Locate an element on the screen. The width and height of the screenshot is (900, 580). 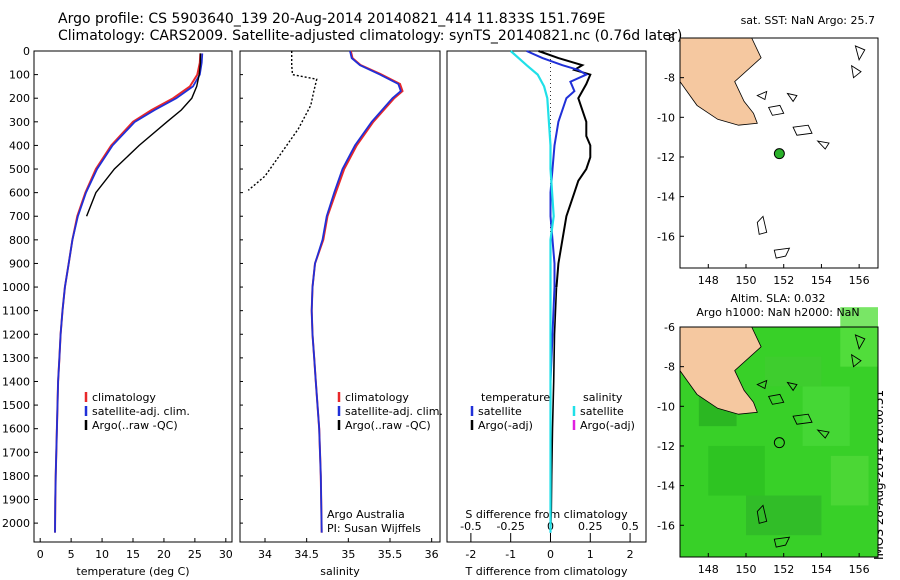
y-tick-label: 1300 is located at coordinates (16, 358).